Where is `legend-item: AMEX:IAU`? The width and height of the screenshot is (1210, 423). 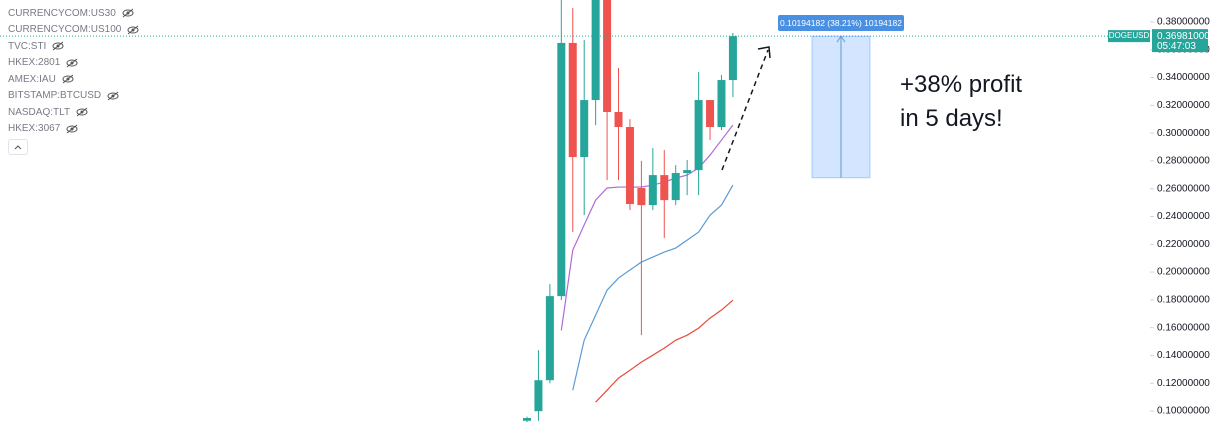
legend-item: AMEX:IAU is located at coordinates (73, 79).